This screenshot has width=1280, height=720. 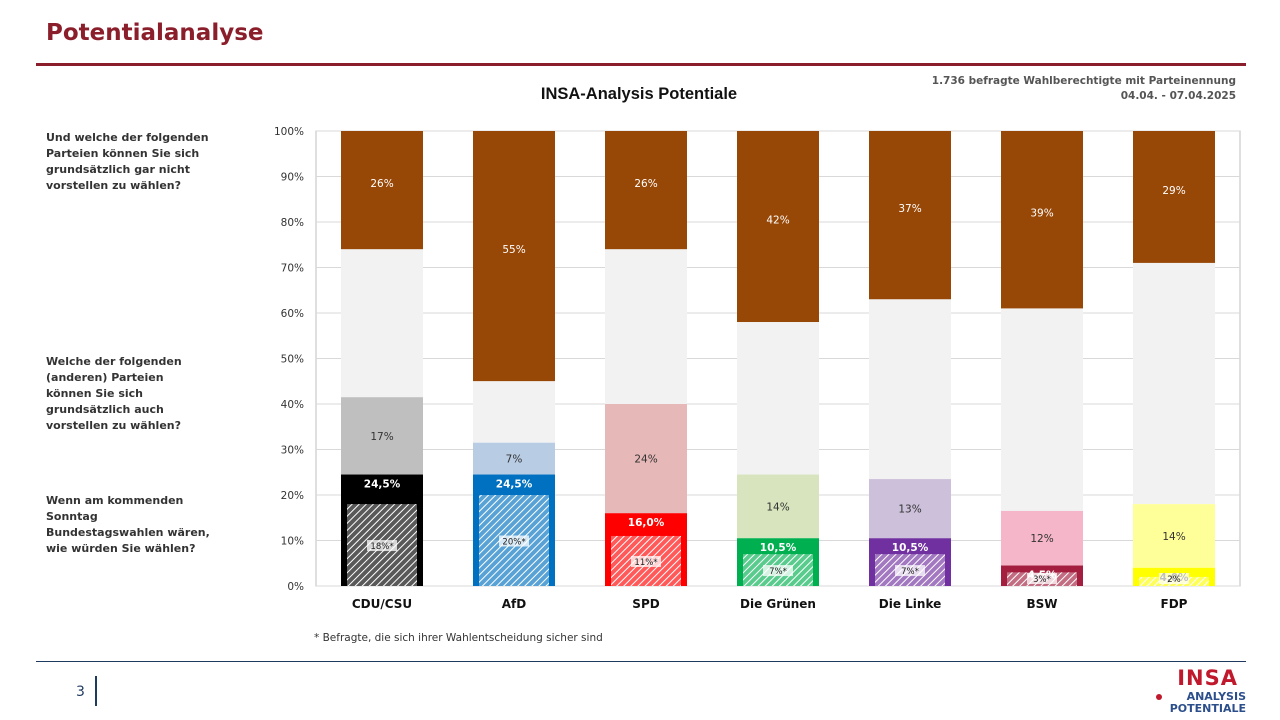 What do you see at coordinates (639, 94) in the screenshot?
I see `chart-title: INSA-Analysis Potentiale` at bounding box center [639, 94].